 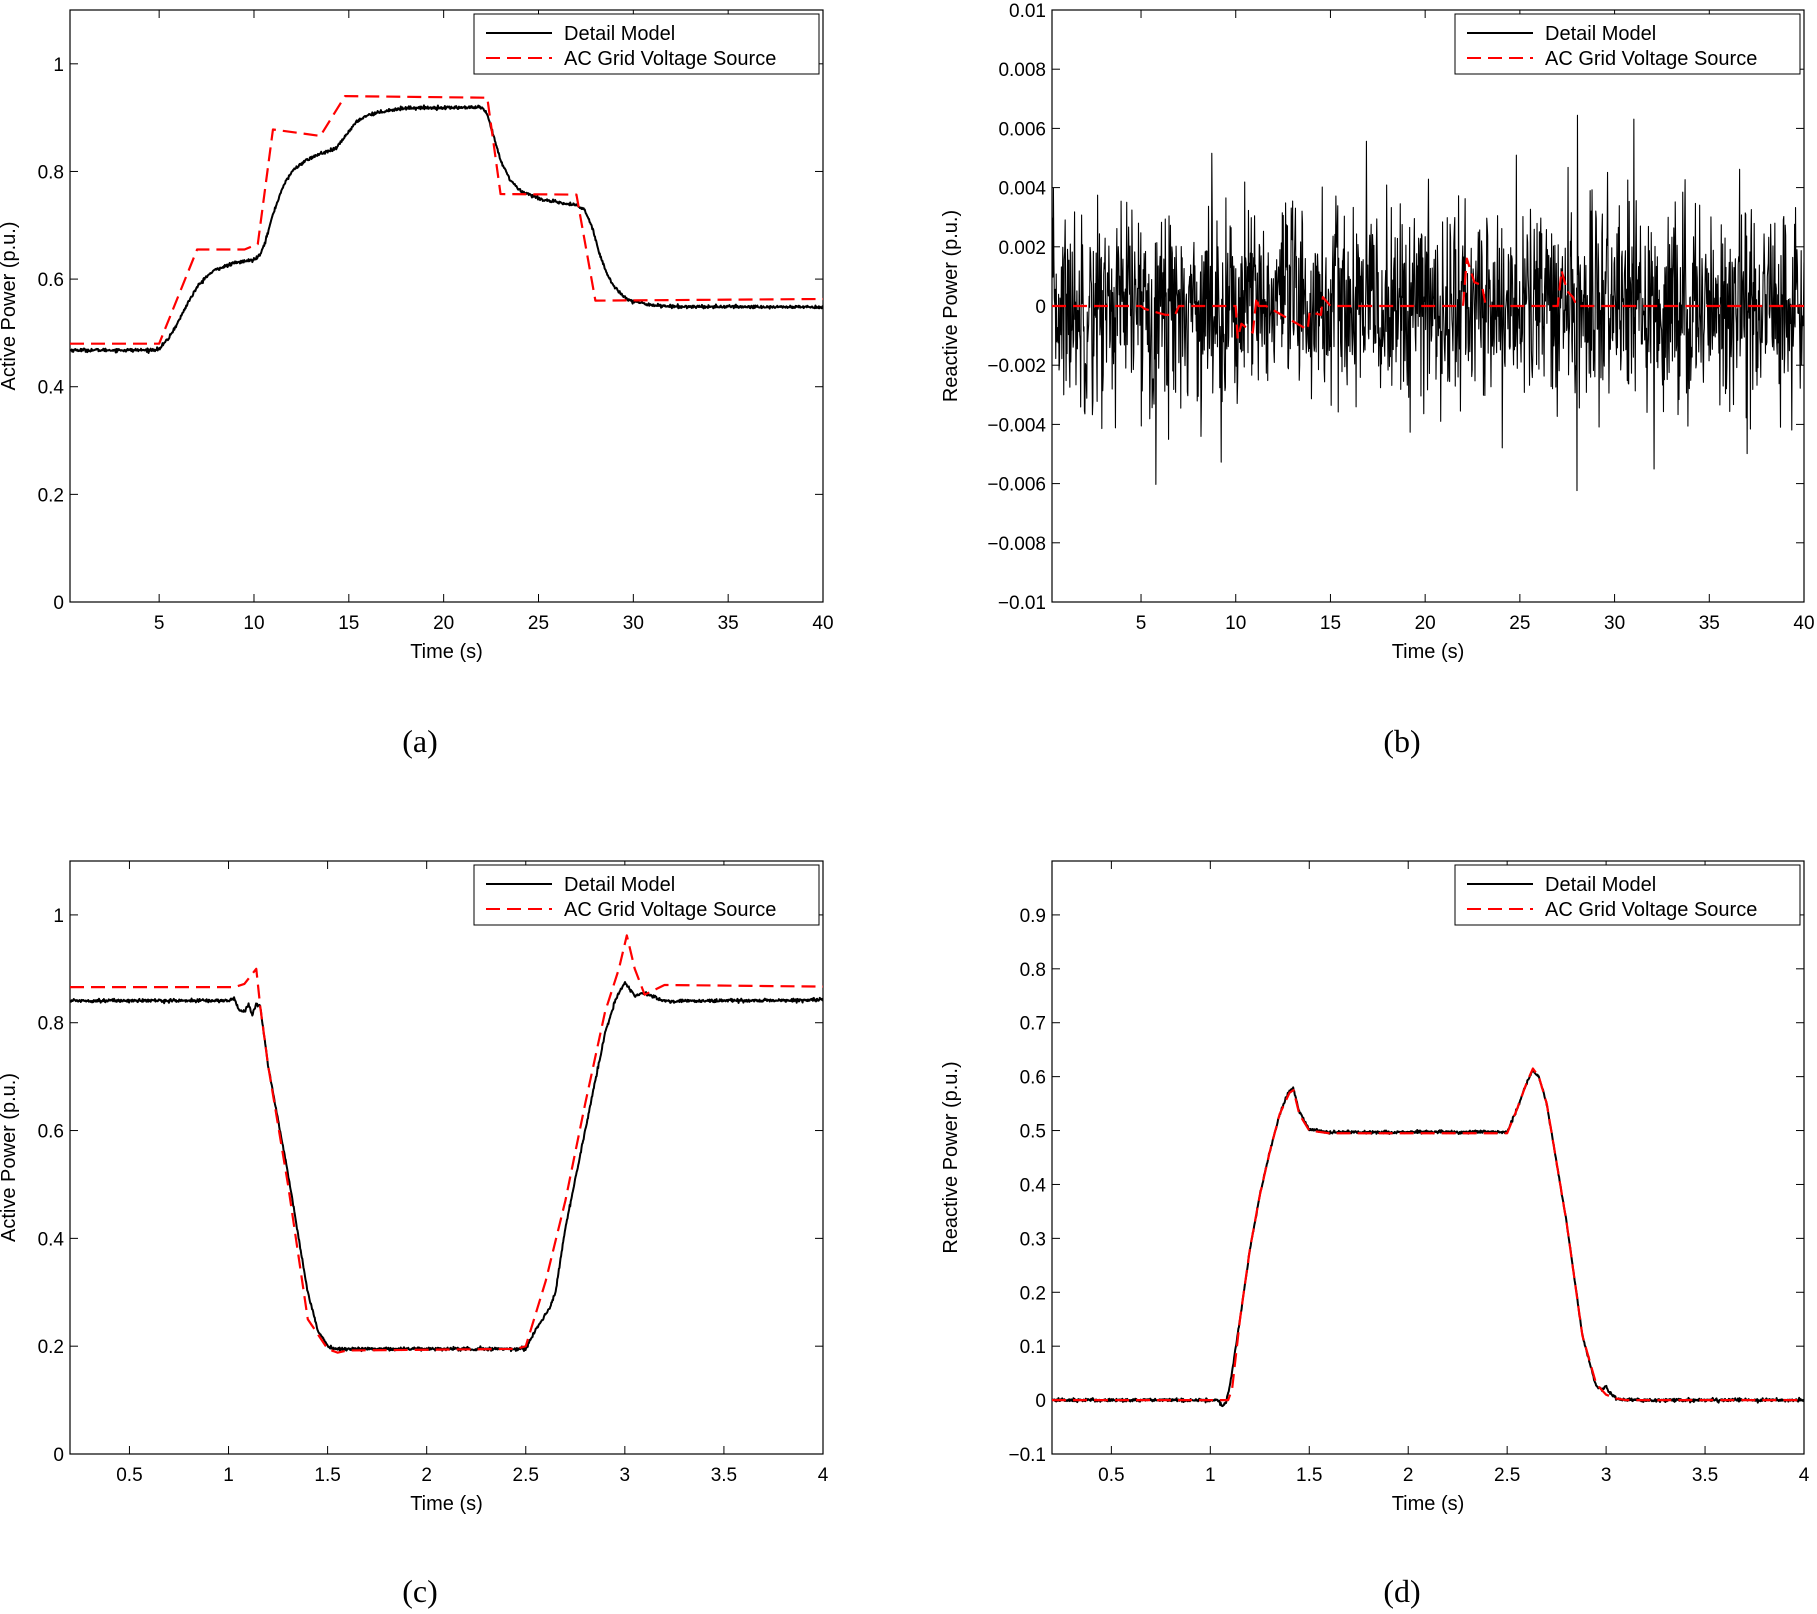 What do you see at coordinates (1016, 544) in the screenshot?
I see `y-tick-label: −0.008` at bounding box center [1016, 544].